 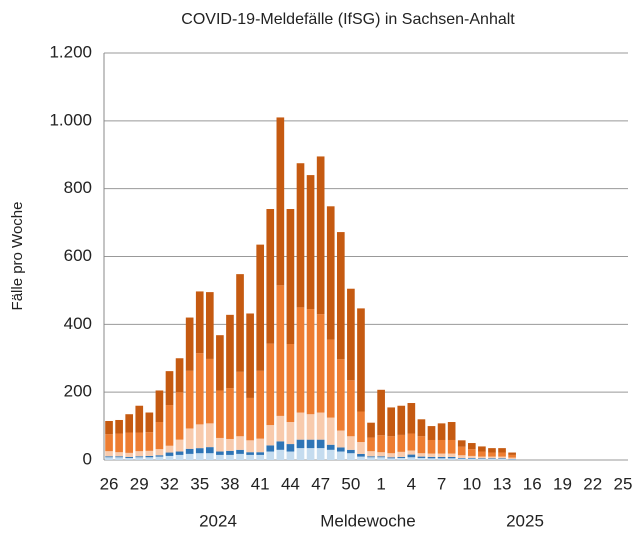 What do you see at coordinates (290, 483) in the screenshot?
I see `x-tick-label: 44` at bounding box center [290, 483].